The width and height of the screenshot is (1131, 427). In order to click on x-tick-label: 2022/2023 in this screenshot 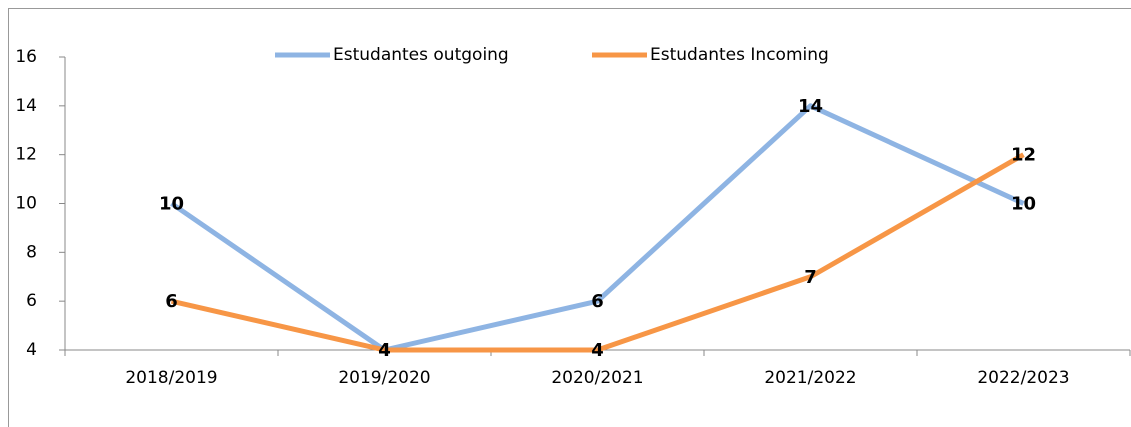, I will do `click(1023, 378)`.